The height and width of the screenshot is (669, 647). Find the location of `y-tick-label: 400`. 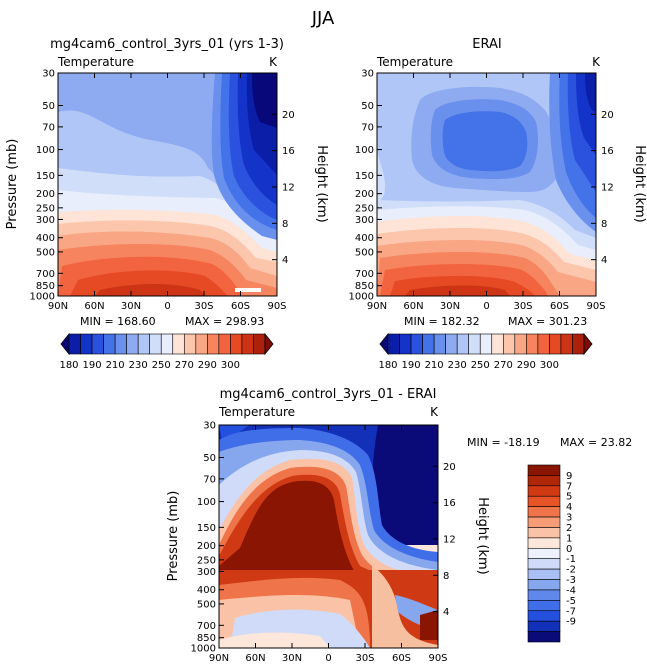

y-tick-label: 400 is located at coordinates (45, 238).